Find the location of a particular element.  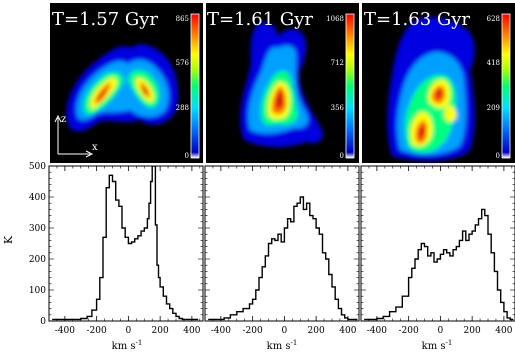

y-tick-label: 100 is located at coordinates (37, 291).